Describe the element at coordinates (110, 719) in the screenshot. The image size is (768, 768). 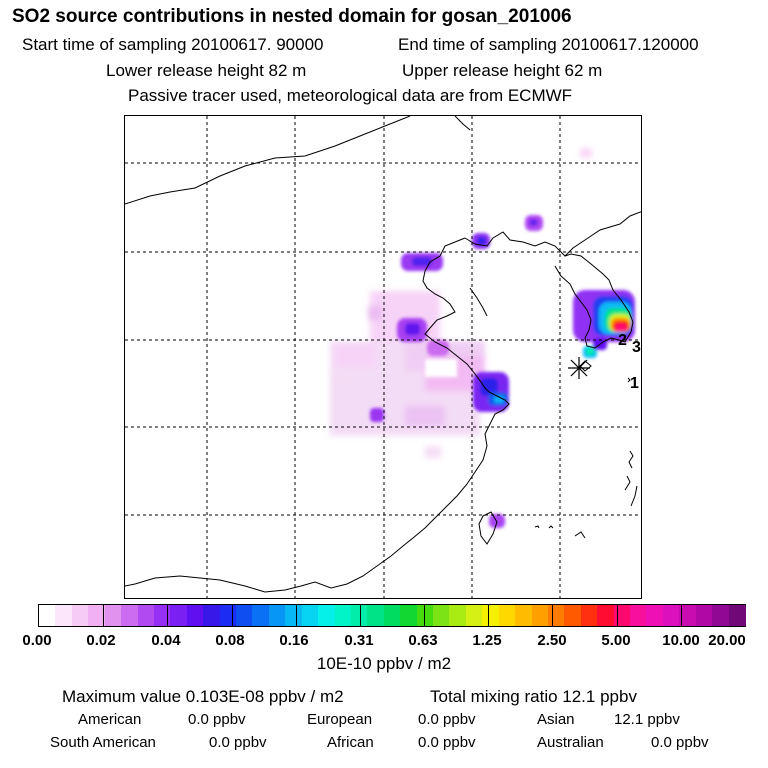
I see `region-american-label: American` at that location.